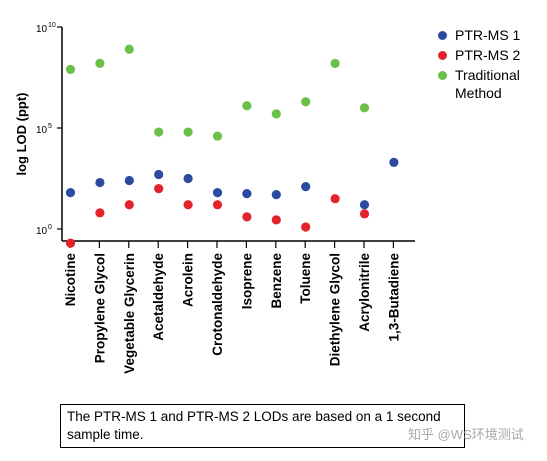 The height and width of the screenshot is (461, 547). Describe the element at coordinates (70, 280) in the screenshot. I see `x-tick-label: Nicotine` at that location.